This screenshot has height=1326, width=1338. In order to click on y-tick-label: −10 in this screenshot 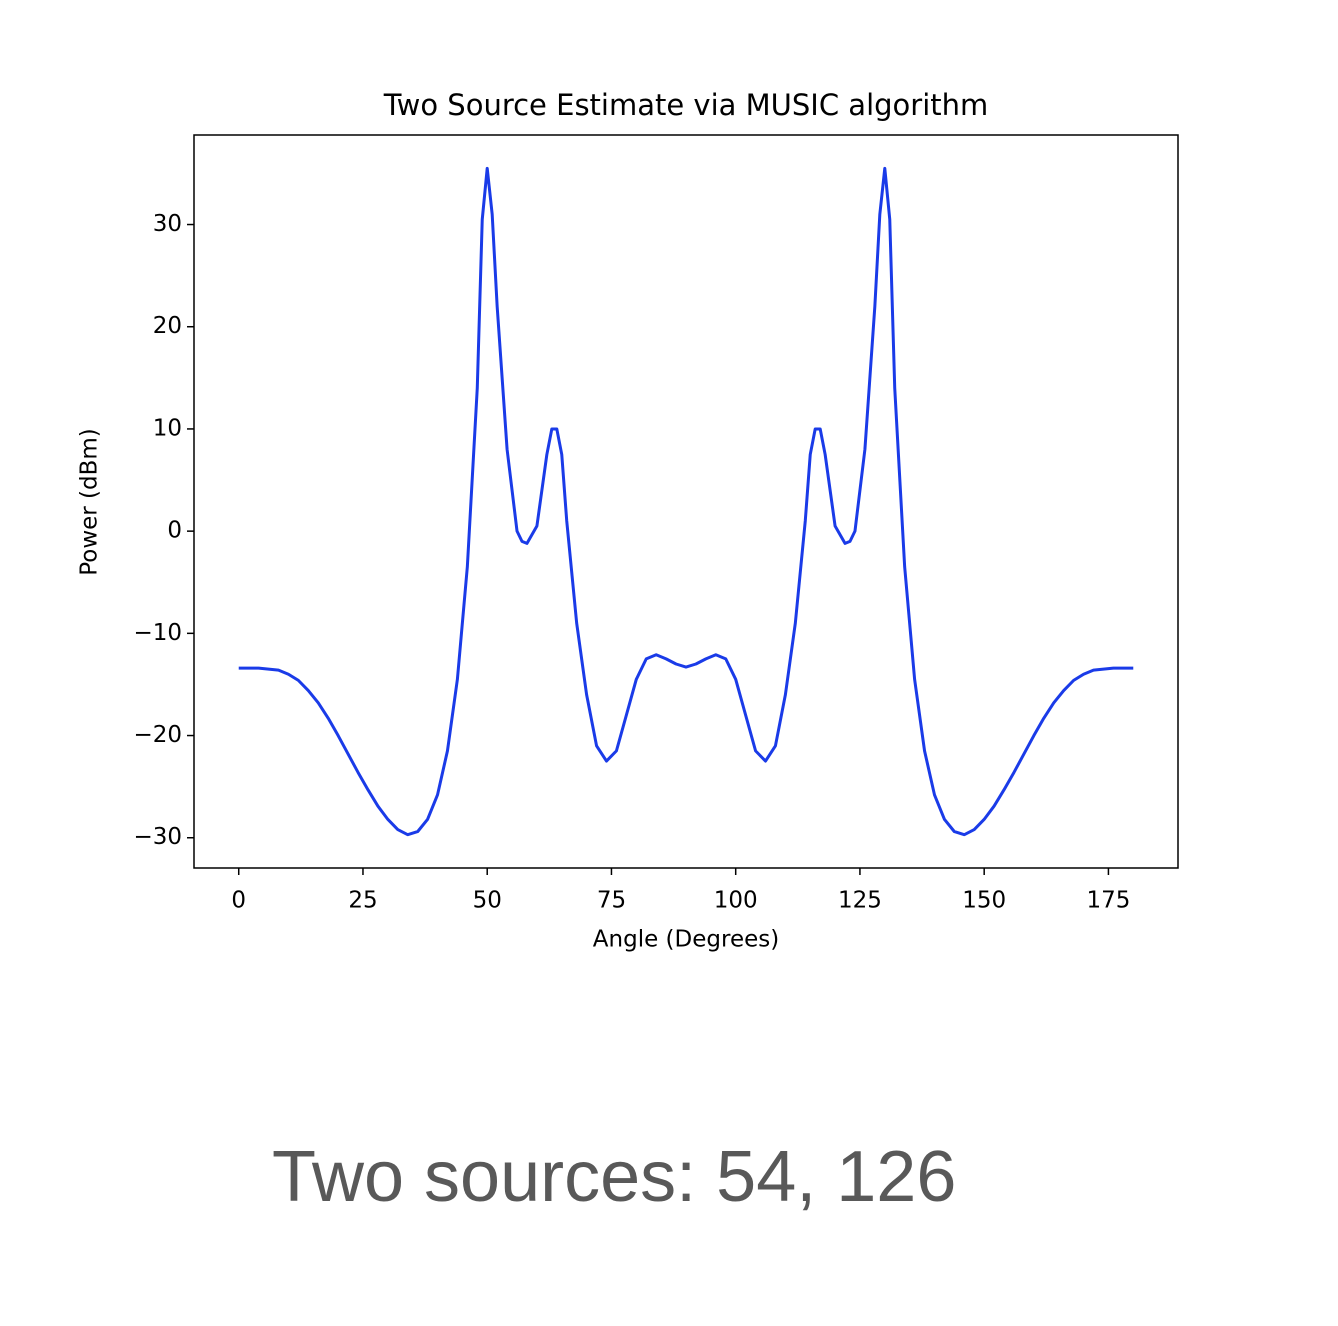, I will do `click(157, 633)`.